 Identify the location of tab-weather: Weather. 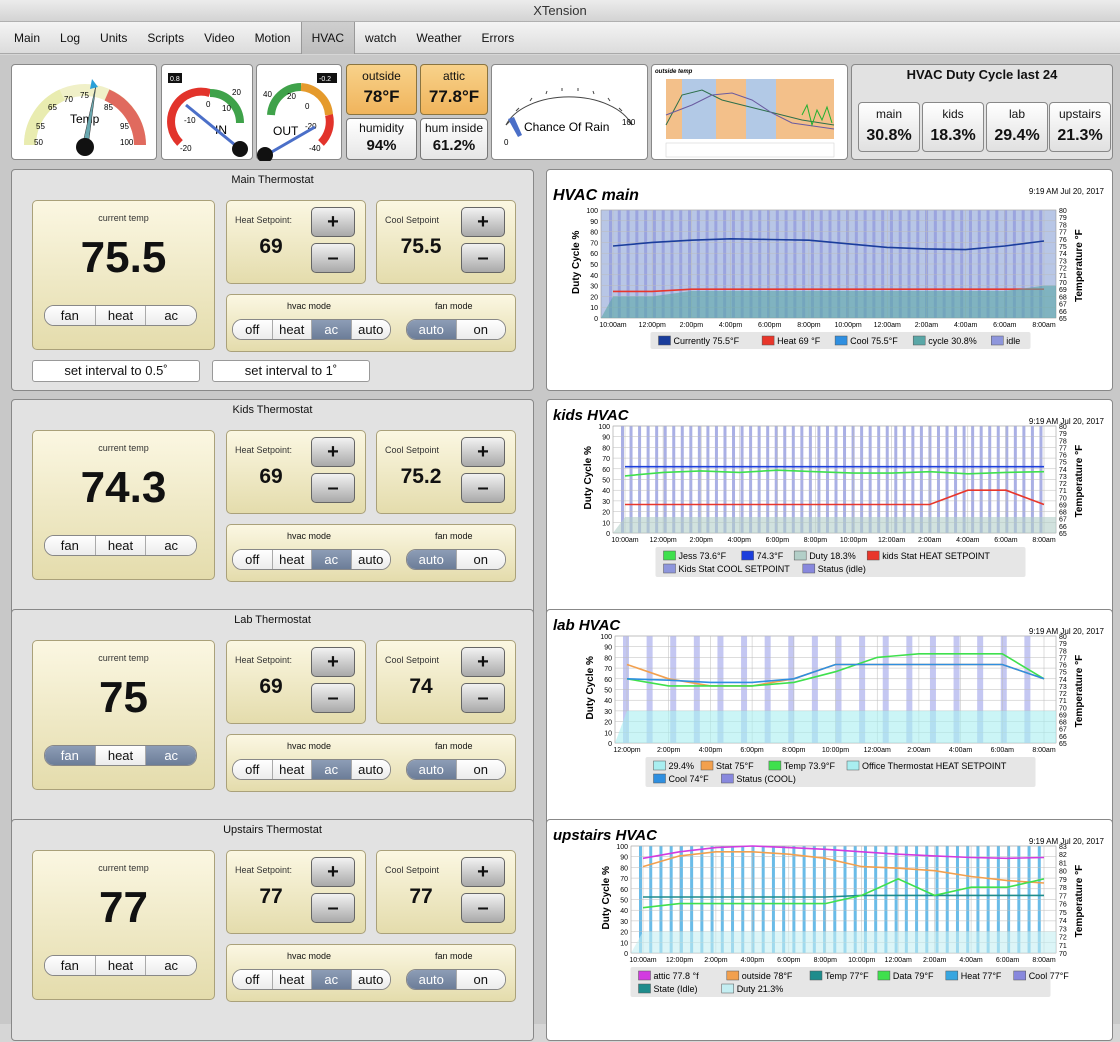
(439, 38).